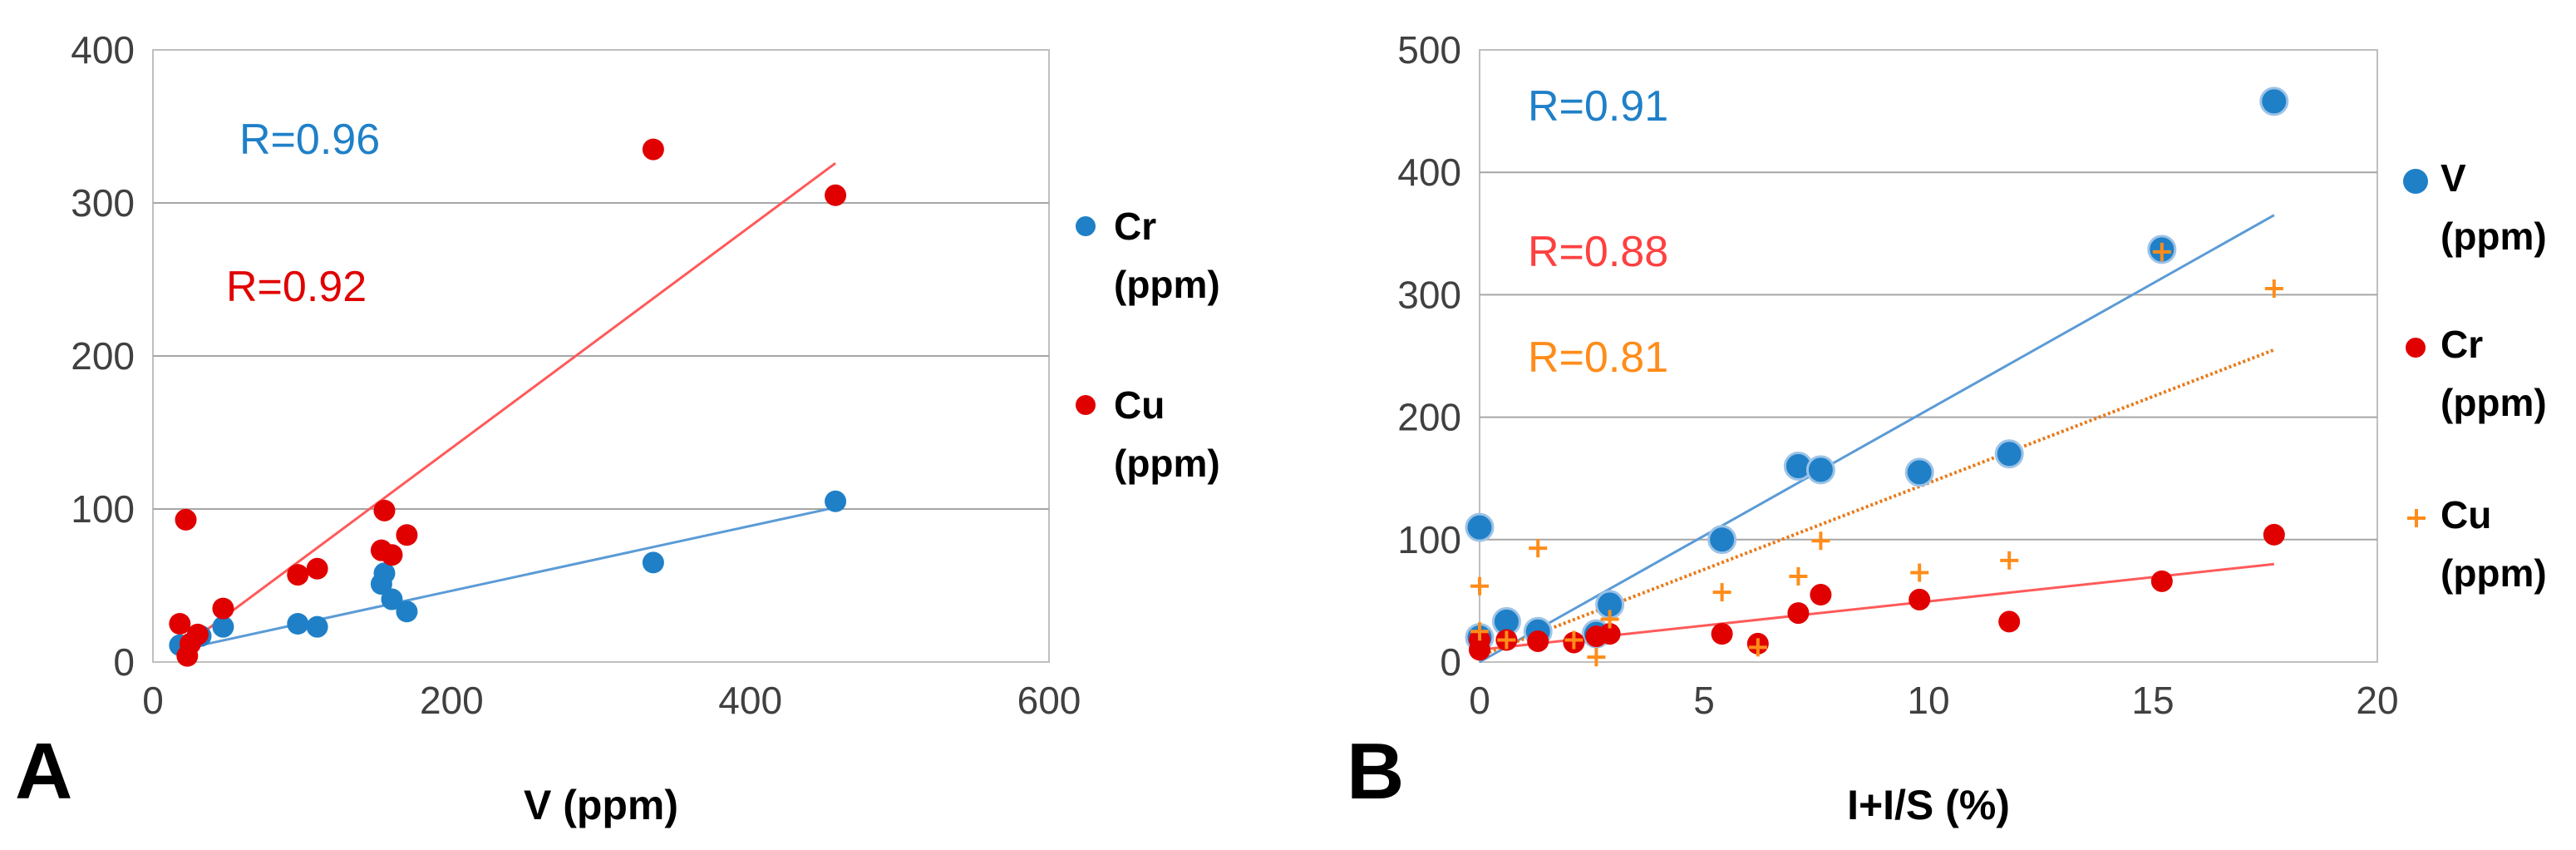  Describe the element at coordinates (1429, 50) in the screenshot. I see `y-tick-label: 500` at that location.